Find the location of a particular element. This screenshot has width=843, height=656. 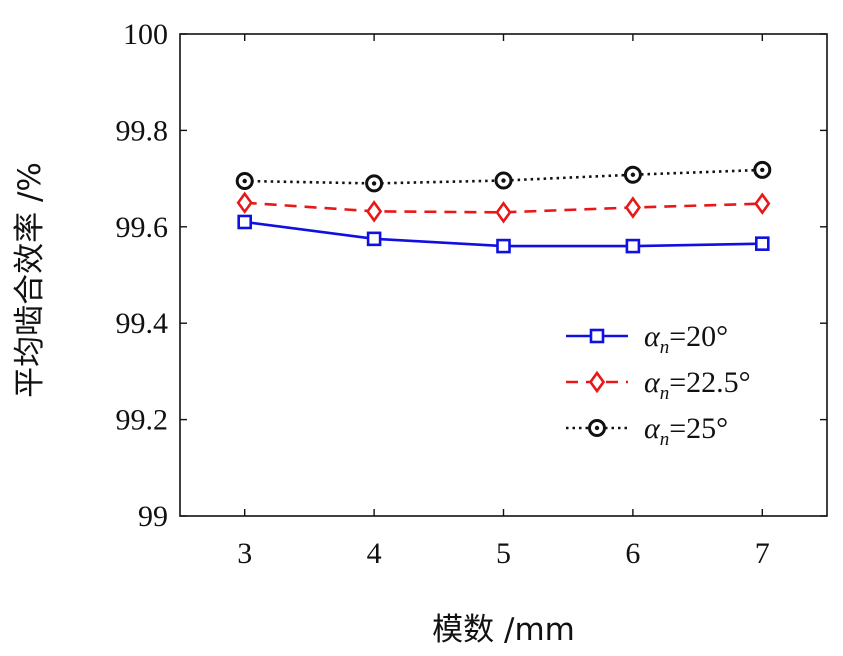

x-tick-label: 4 is located at coordinates (374, 553).